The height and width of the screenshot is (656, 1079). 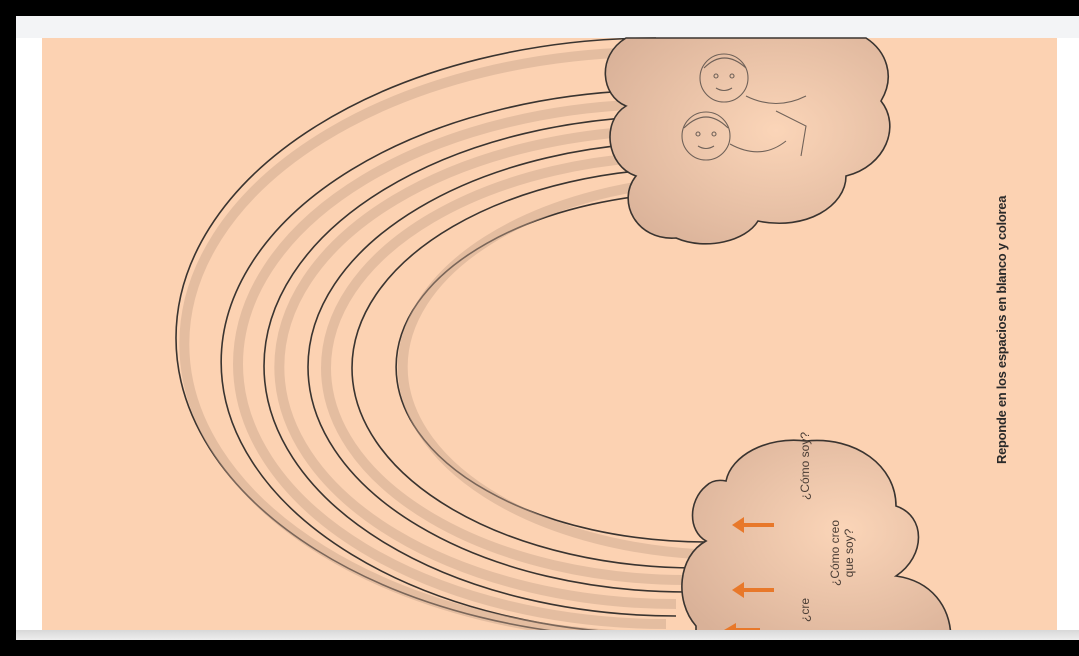 What do you see at coordinates (835, 552) in the screenshot?
I see `cloud-label-como-creo-line1: ¿Cómo creo` at bounding box center [835, 552].